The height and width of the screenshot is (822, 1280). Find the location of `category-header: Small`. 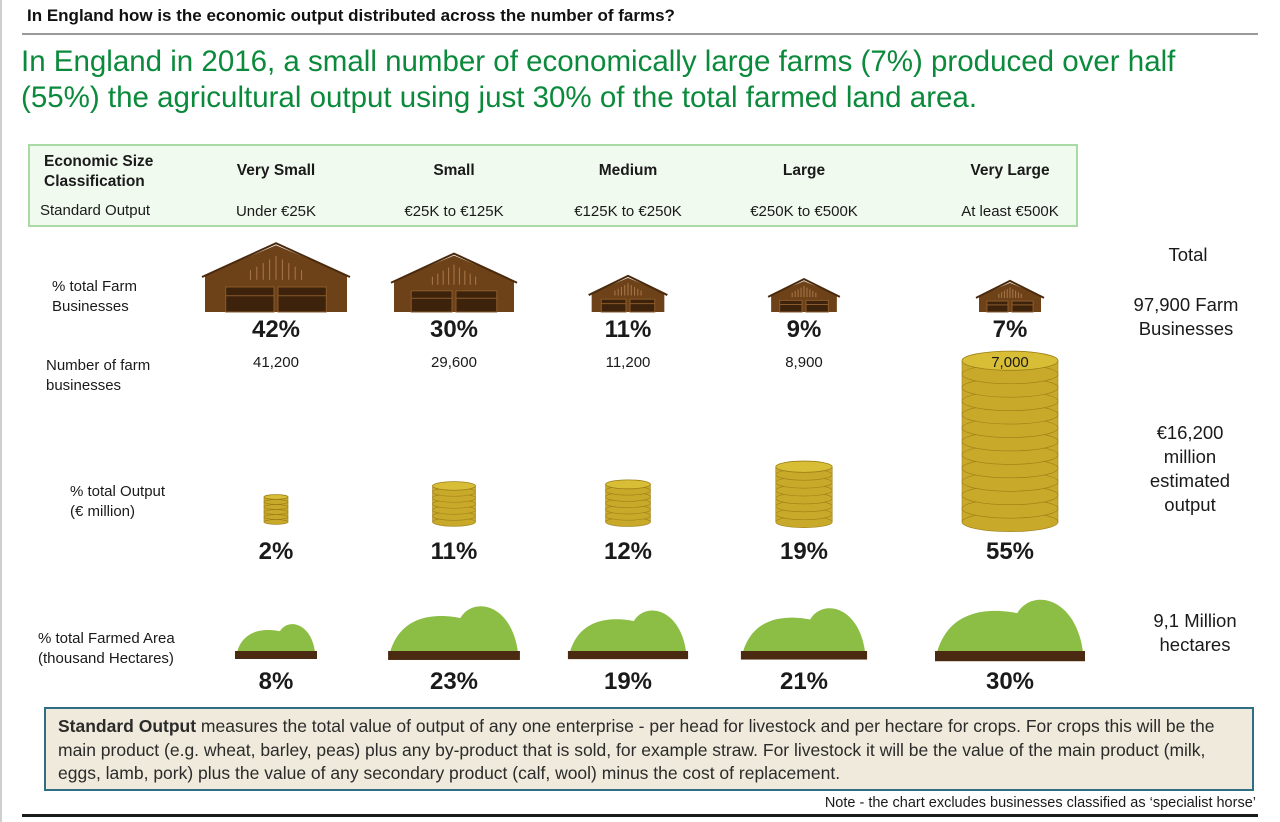

category-header: Small is located at coordinates (454, 170).